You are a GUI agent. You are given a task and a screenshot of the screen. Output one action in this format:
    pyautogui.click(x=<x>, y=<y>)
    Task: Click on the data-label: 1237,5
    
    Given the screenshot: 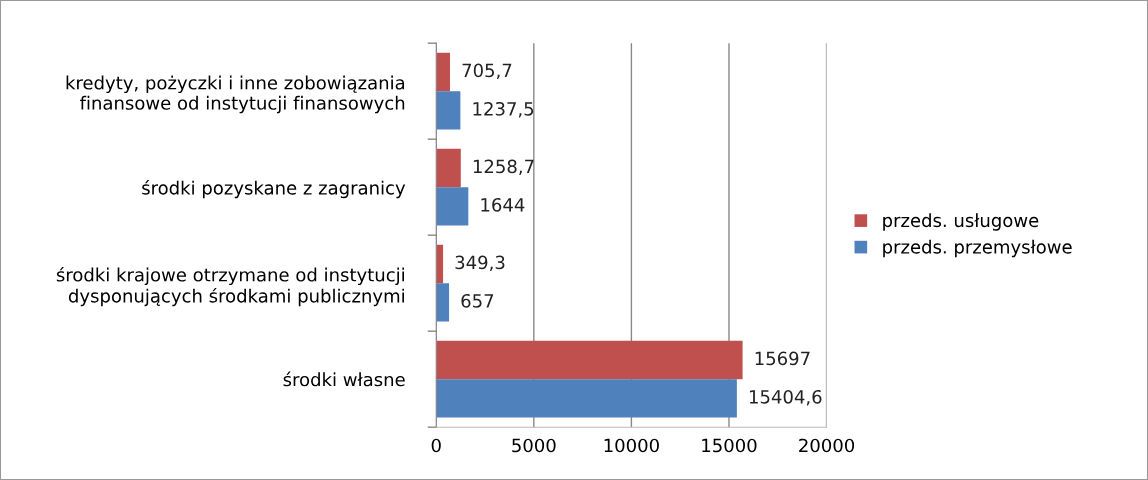 What is the action you would take?
    pyautogui.click(x=503, y=109)
    